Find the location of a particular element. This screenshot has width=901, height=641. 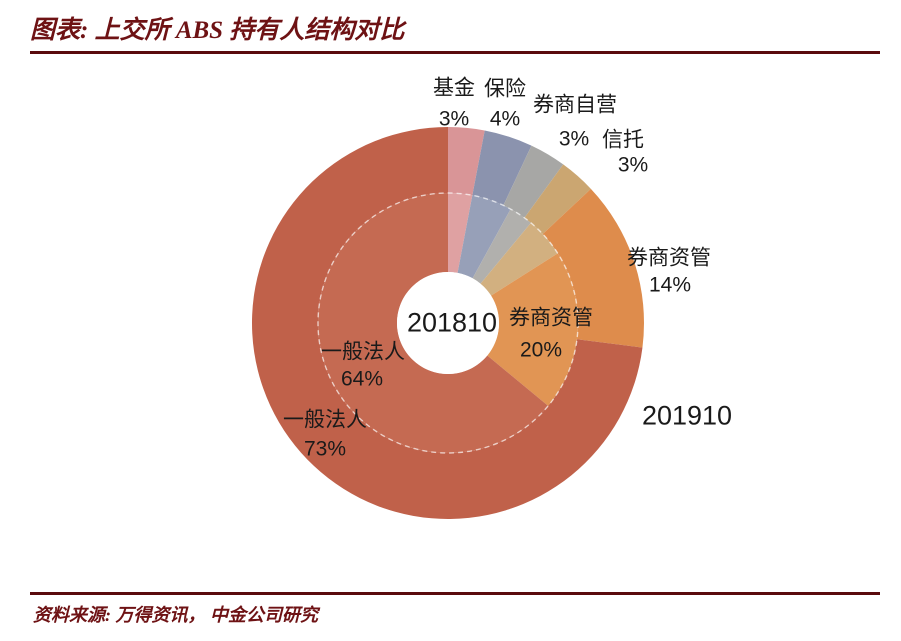

chart-label-8: 券商资管 is located at coordinates (669, 257).